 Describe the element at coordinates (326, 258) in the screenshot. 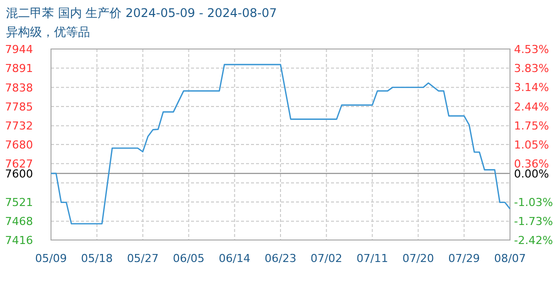

I see `x-tick-label: 07/02` at that location.